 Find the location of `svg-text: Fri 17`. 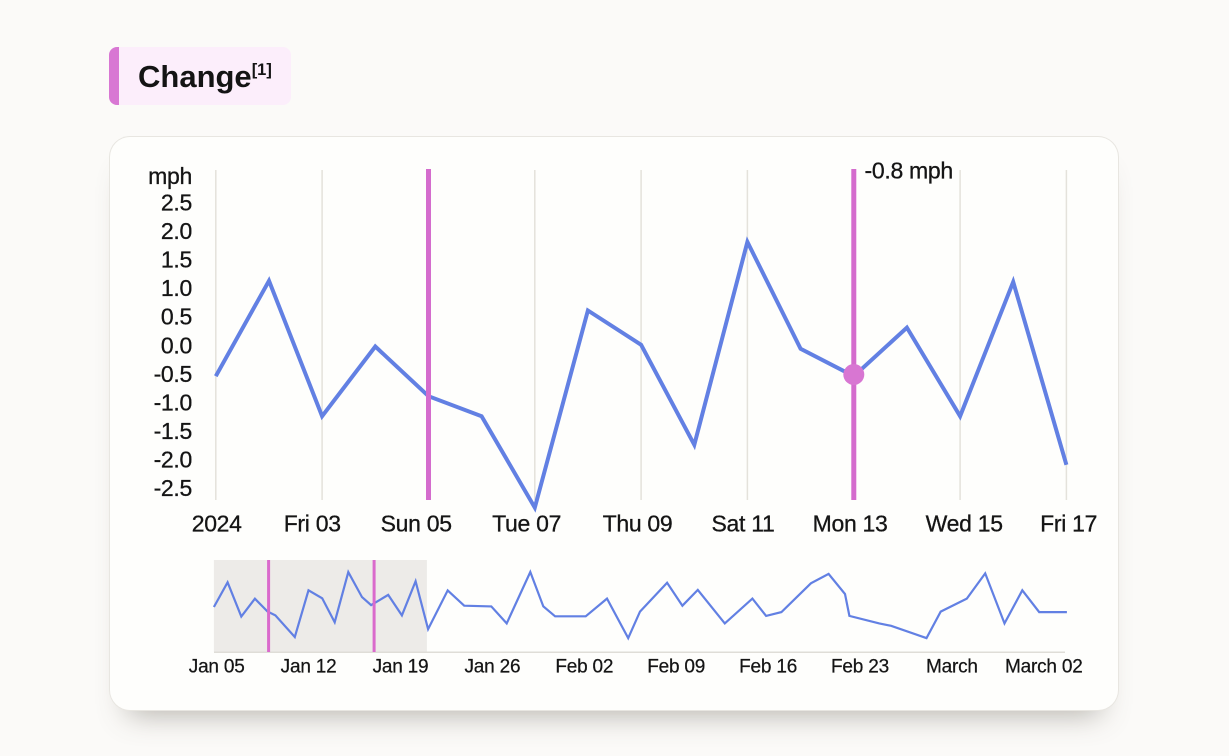

svg-text: Fri 17 is located at coordinates (1068, 524).